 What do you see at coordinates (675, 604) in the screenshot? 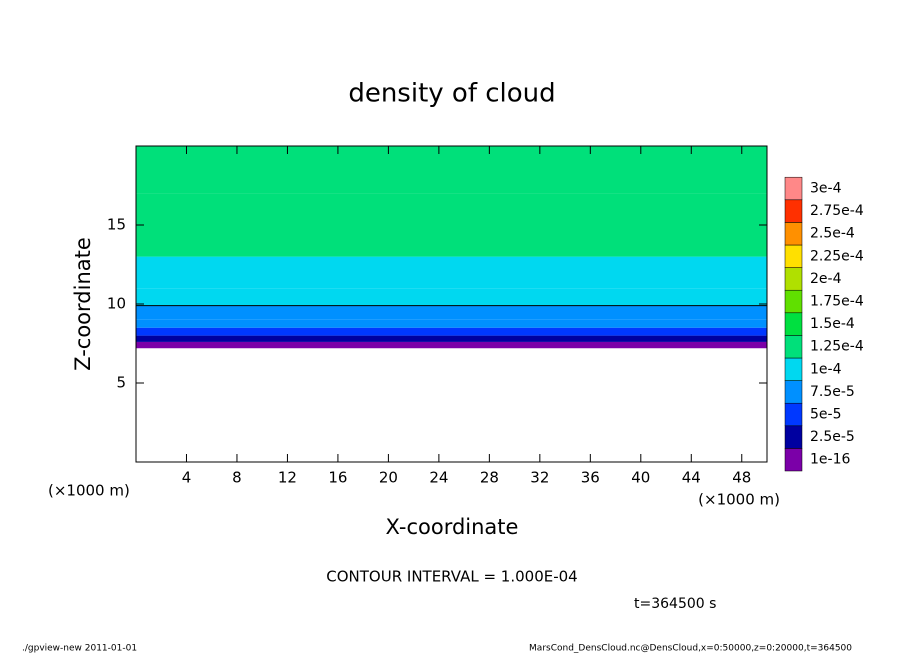
I see `time-note: t=364500 s` at bounding box center [675, 604].